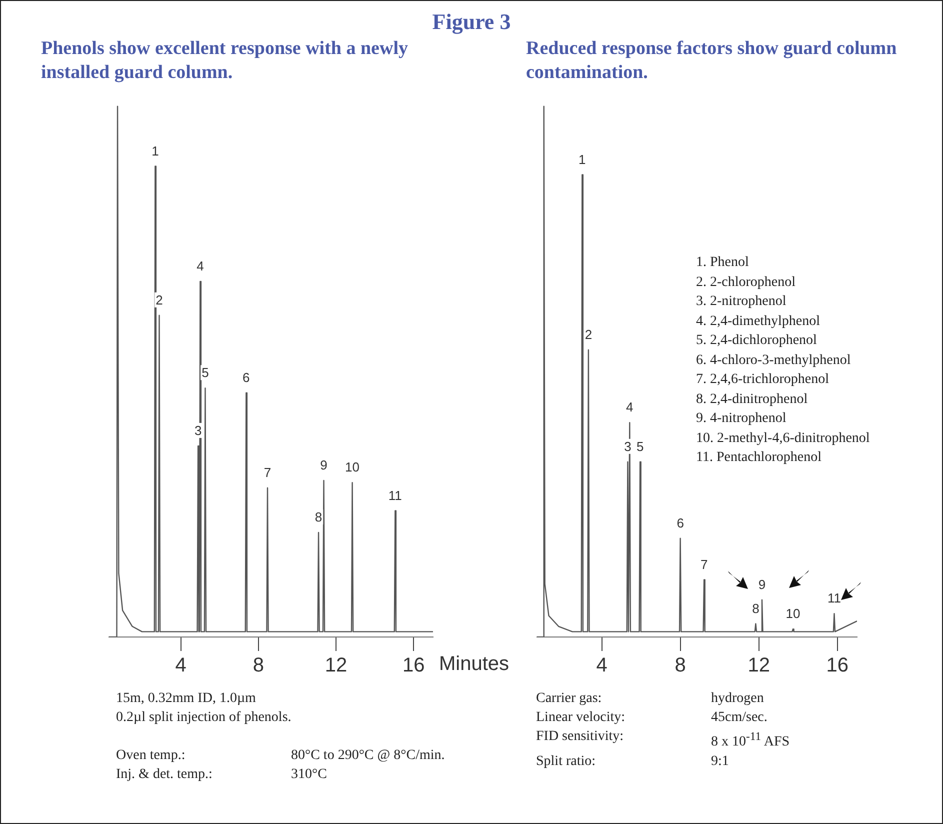 The height and width of the screenshot is (824, 943). What do you see at coordinates (650, 698) in the screenshot?
I see `text: Carrier gas: hydrogen` at bounding box center [650, 698].